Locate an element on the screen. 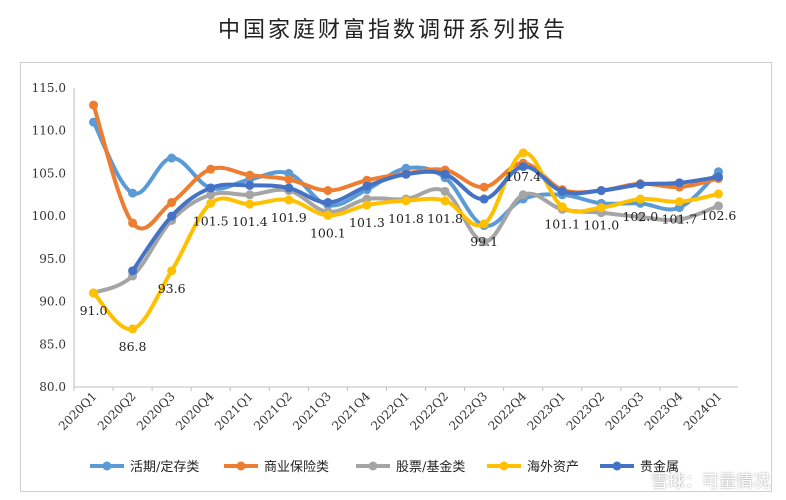 This screenshot has width=786, height=500. x-tick-label: 2022Q3 is located at coordinates (468, 411).